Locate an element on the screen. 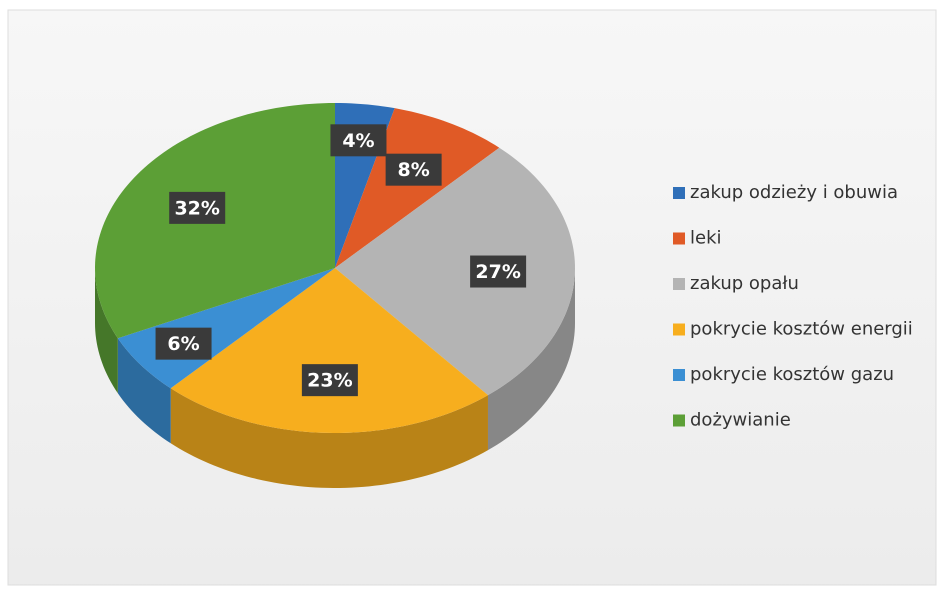 This screenshot has width=942, height=591. legend-label: zakup opału is located at coordinates (744, 283).